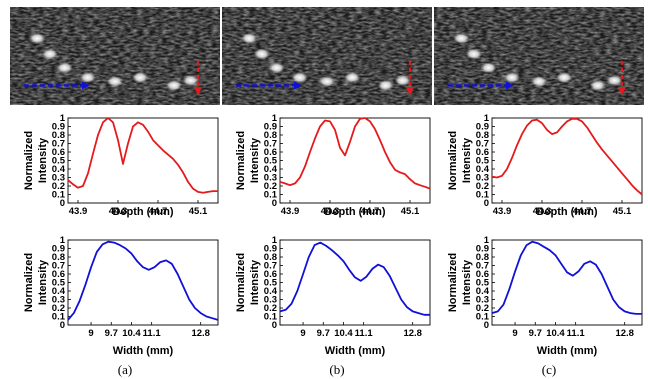 The width and height of the screenshot is (648, 379). I want to click on x-tick-label: 9, so click(514, 333).